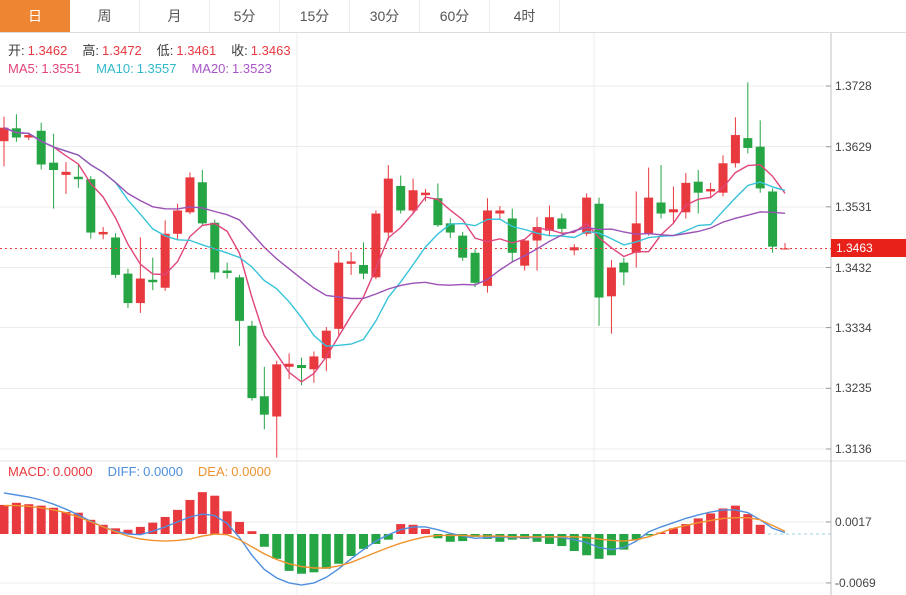 The width and height of the screenshot is (906, 595). Describe the element at coordinates (23, 68) in the screenshot. I see `ma5-label: MA5:` at that location.